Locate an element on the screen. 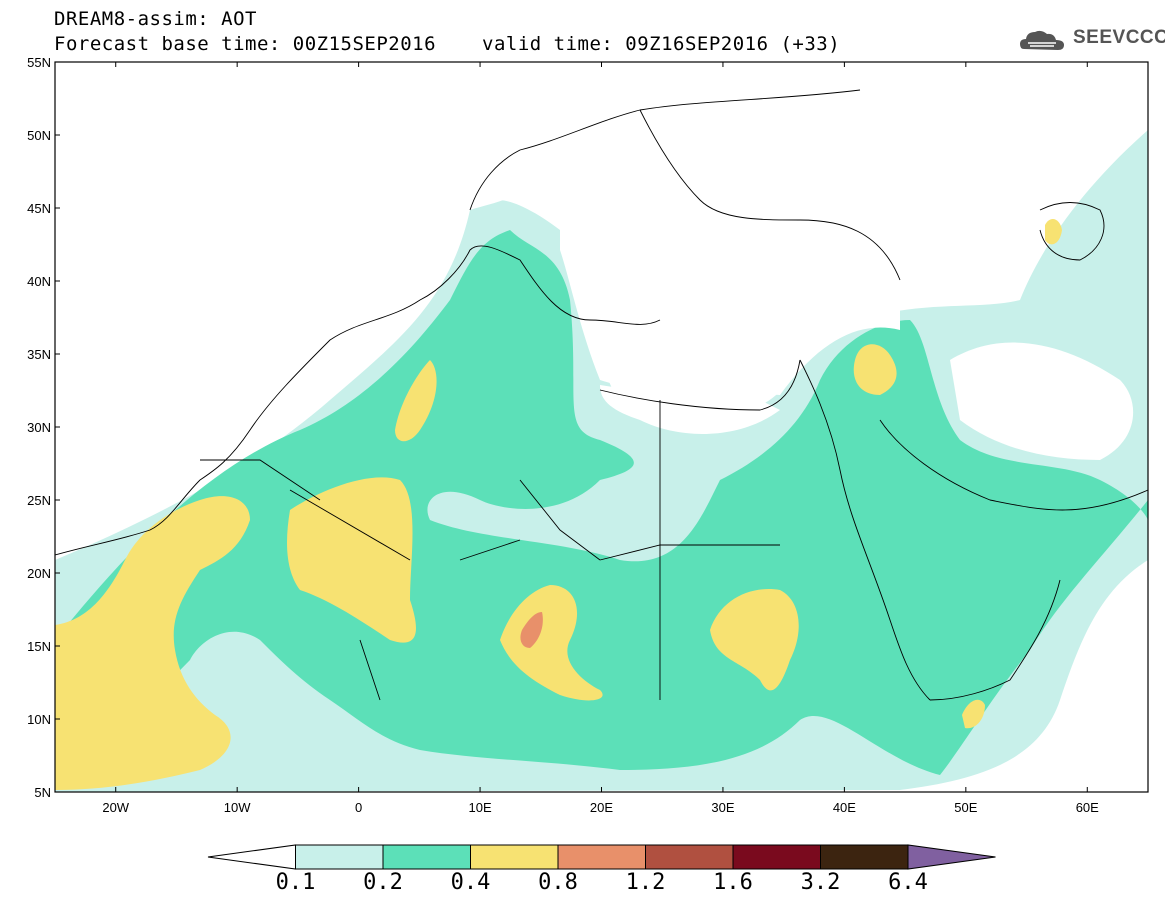 The image size is (1165, 905). lat-tick-label: 50N is located at coordinates (39, 135).